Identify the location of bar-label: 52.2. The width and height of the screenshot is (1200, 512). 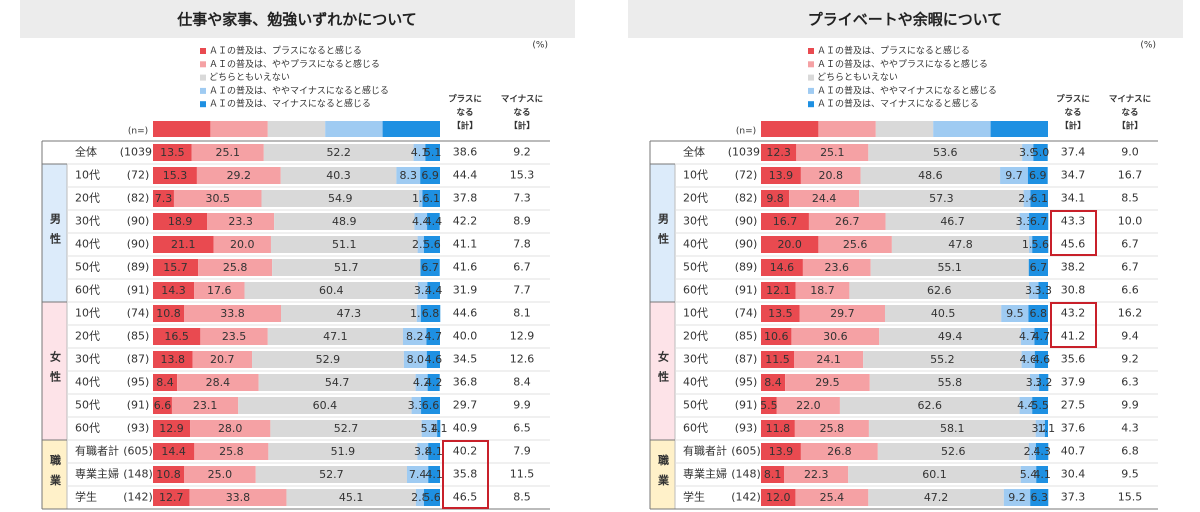
(338, 152).